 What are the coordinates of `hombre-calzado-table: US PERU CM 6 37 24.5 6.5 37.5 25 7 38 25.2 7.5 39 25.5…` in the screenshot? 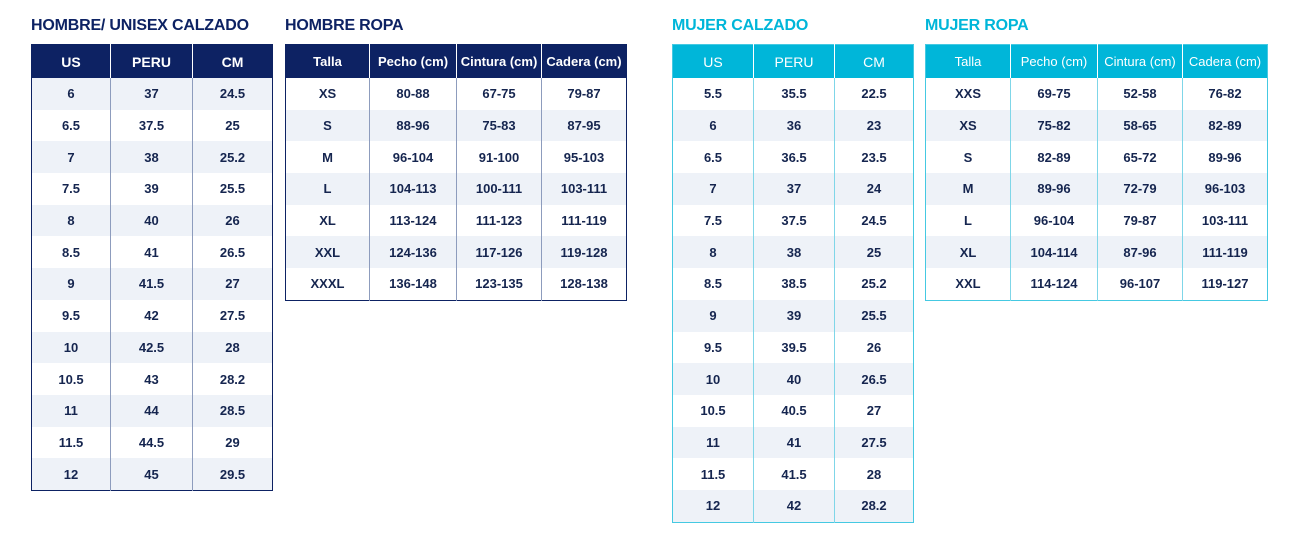 It's located at (152, 267).